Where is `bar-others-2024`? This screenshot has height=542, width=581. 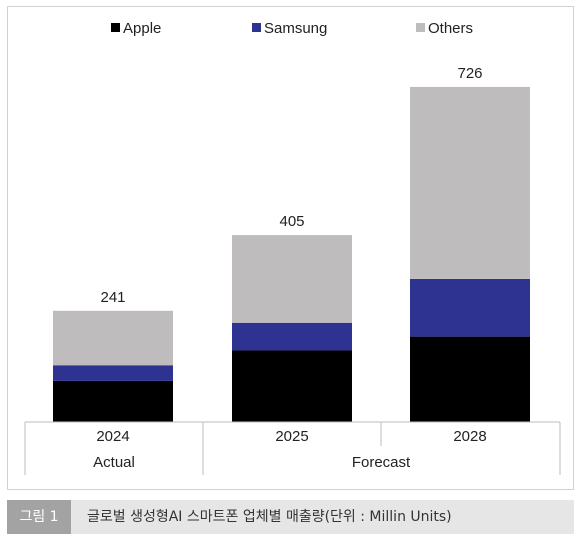 bar-others-2024 is located at coordinates (113, 338).